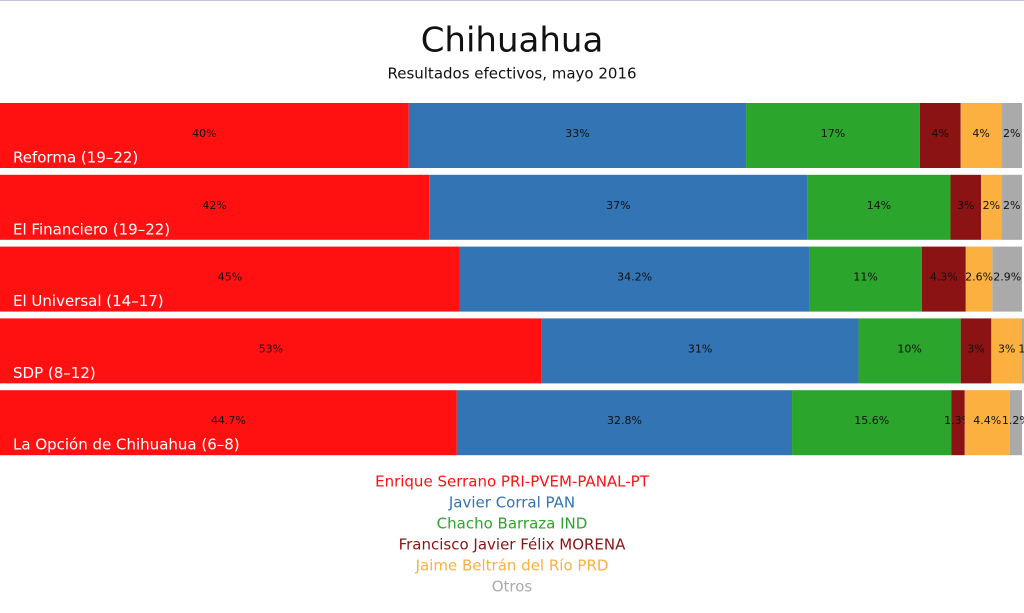 Image resolution: width=1024 pixels, height=613 pixels. What do you see at coordinates (75, 158) in the screenshot?
I see `category-label: Reforma (19–22)` at bounding box center [75, 158].